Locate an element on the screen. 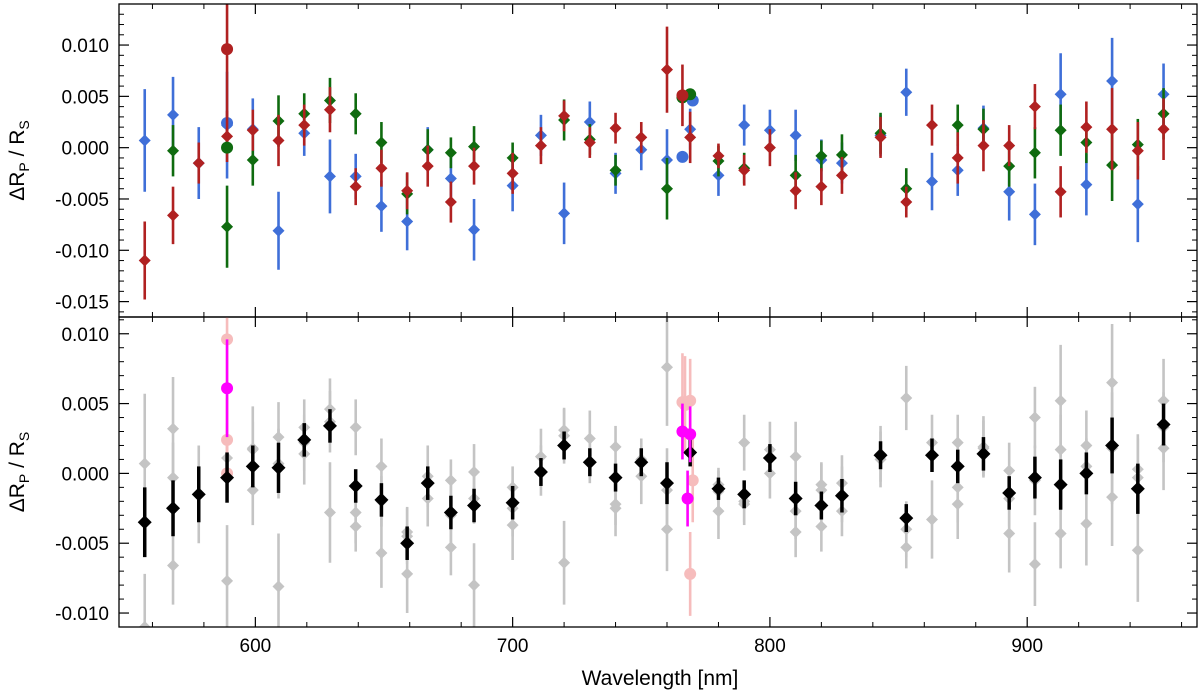  ytick-label: -0.010 is located at coordinates (82, 251).